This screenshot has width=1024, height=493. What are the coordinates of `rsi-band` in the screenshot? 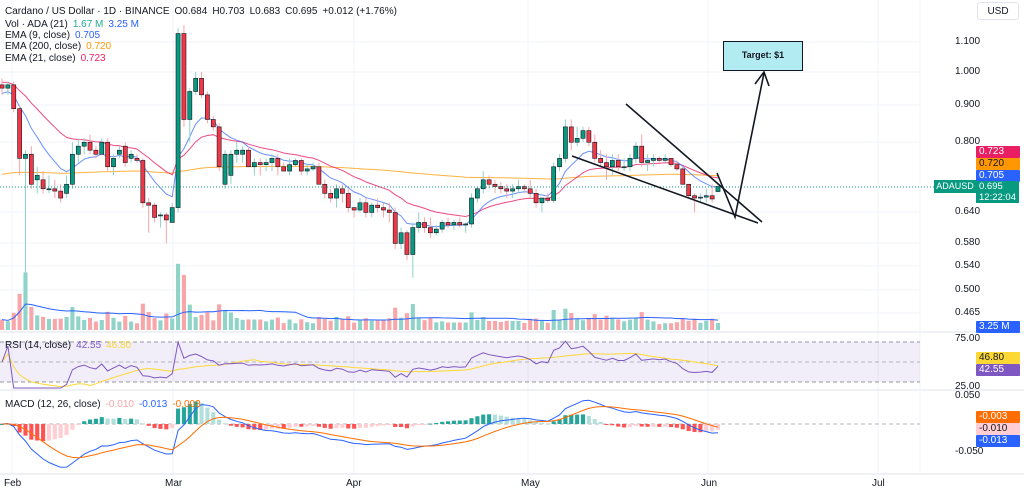 It's located at (460, 362).